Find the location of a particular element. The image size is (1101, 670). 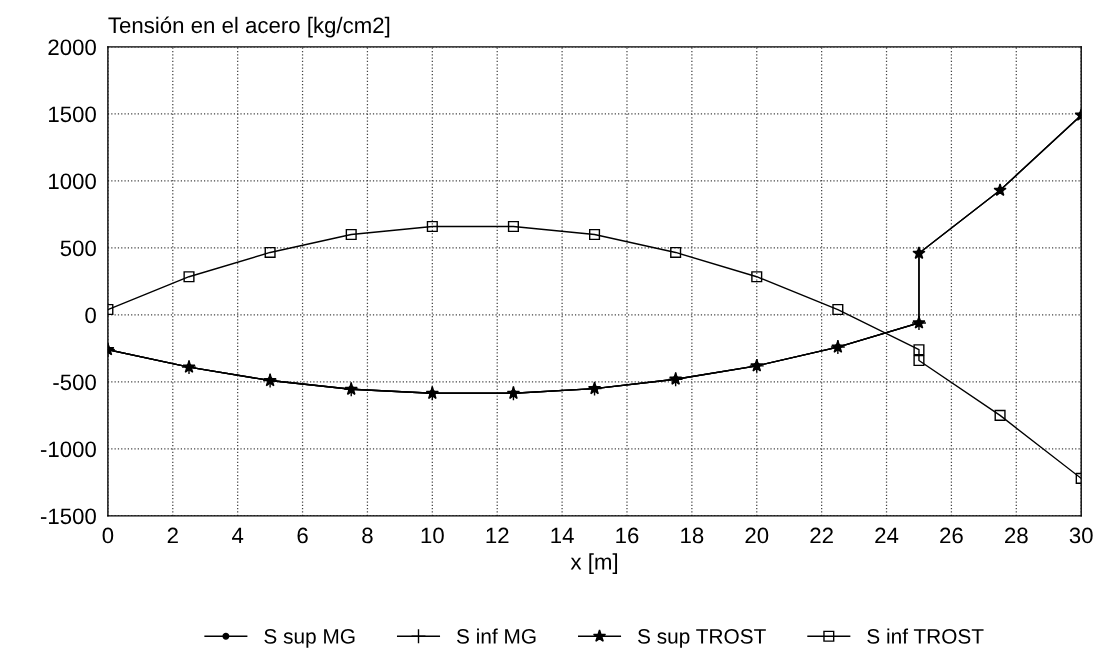

legend-label: S sup MG is located at coordinates (309, 638).